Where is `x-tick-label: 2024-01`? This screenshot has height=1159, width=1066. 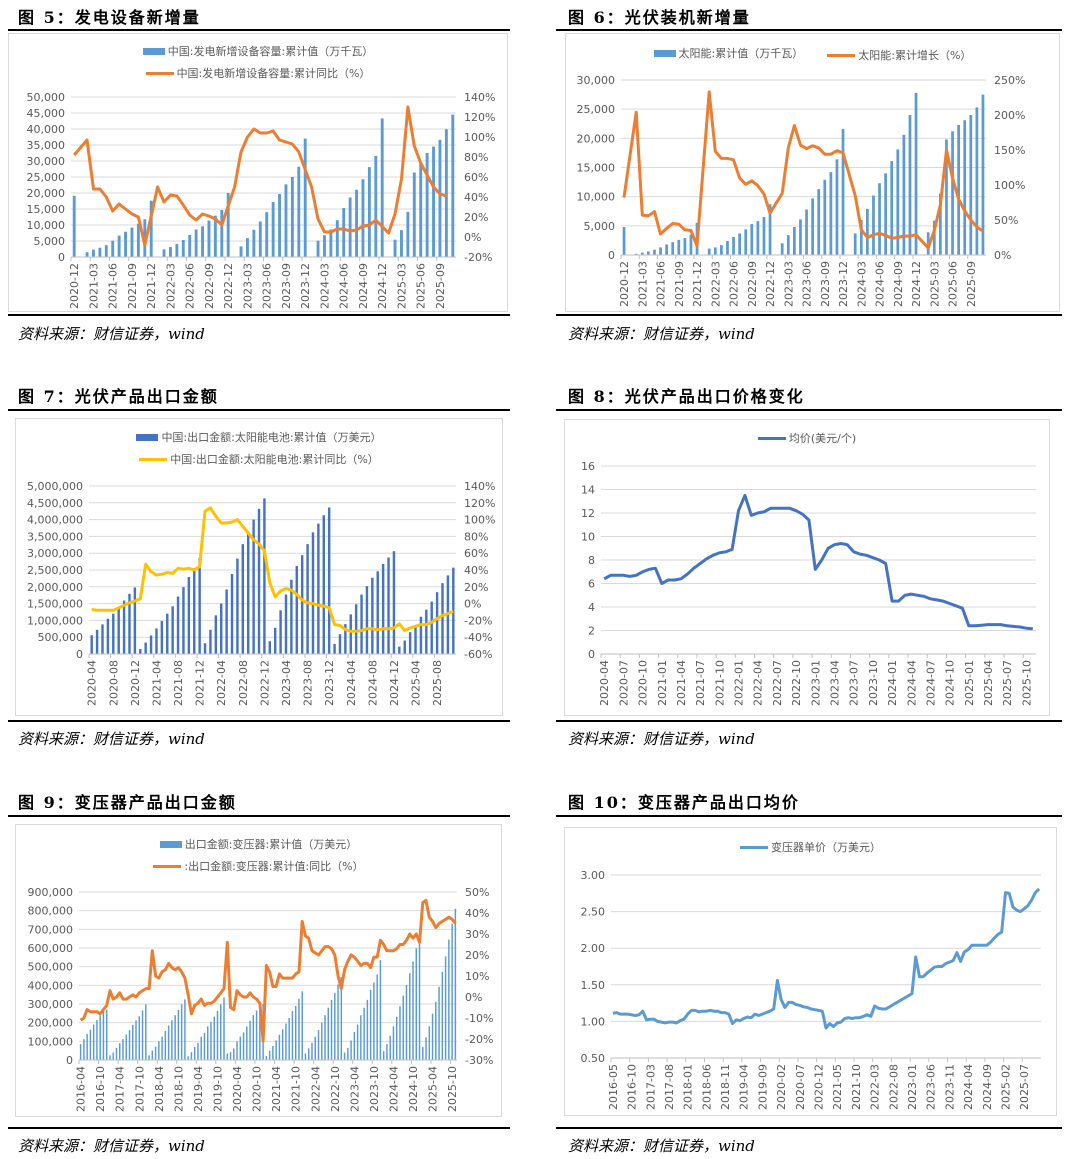 x-tick-label: 2024-01 is located at coordinates (892, 683).